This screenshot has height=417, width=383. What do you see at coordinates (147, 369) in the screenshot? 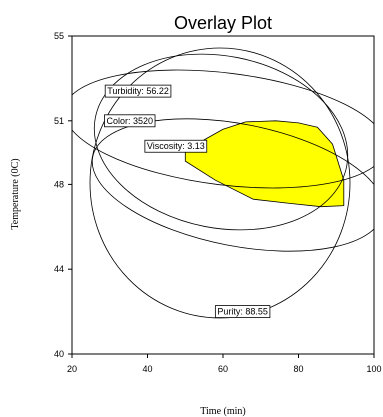
I see `x-tick-label: 40` at bounding box center [147, 369].